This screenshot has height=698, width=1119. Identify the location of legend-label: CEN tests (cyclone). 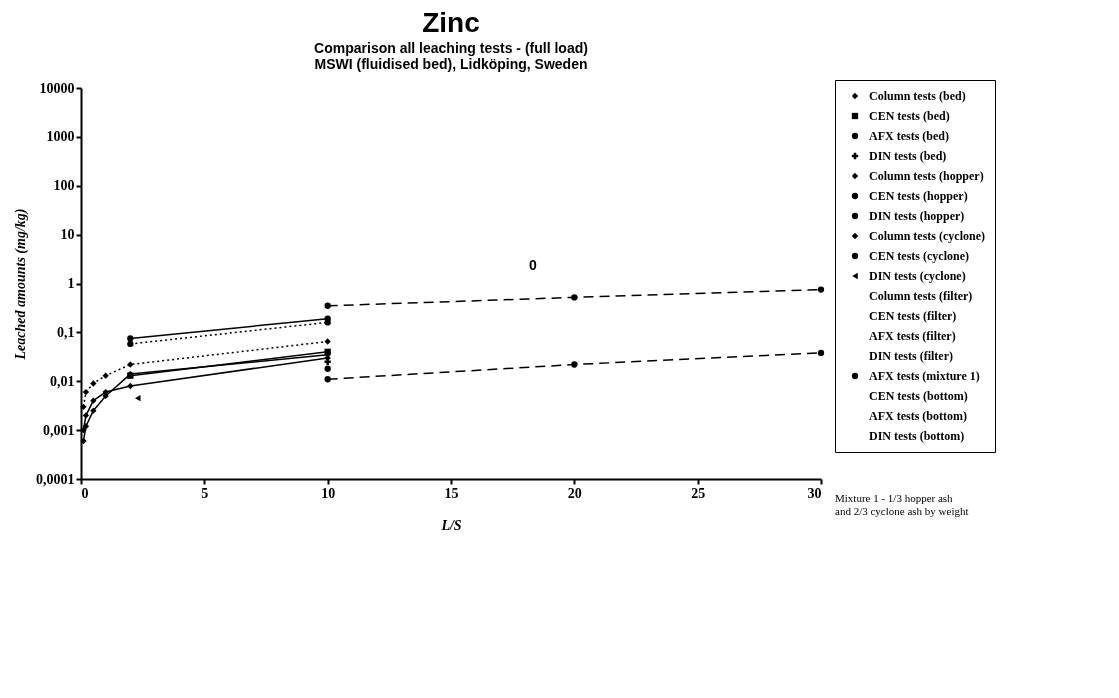
(919, 256).